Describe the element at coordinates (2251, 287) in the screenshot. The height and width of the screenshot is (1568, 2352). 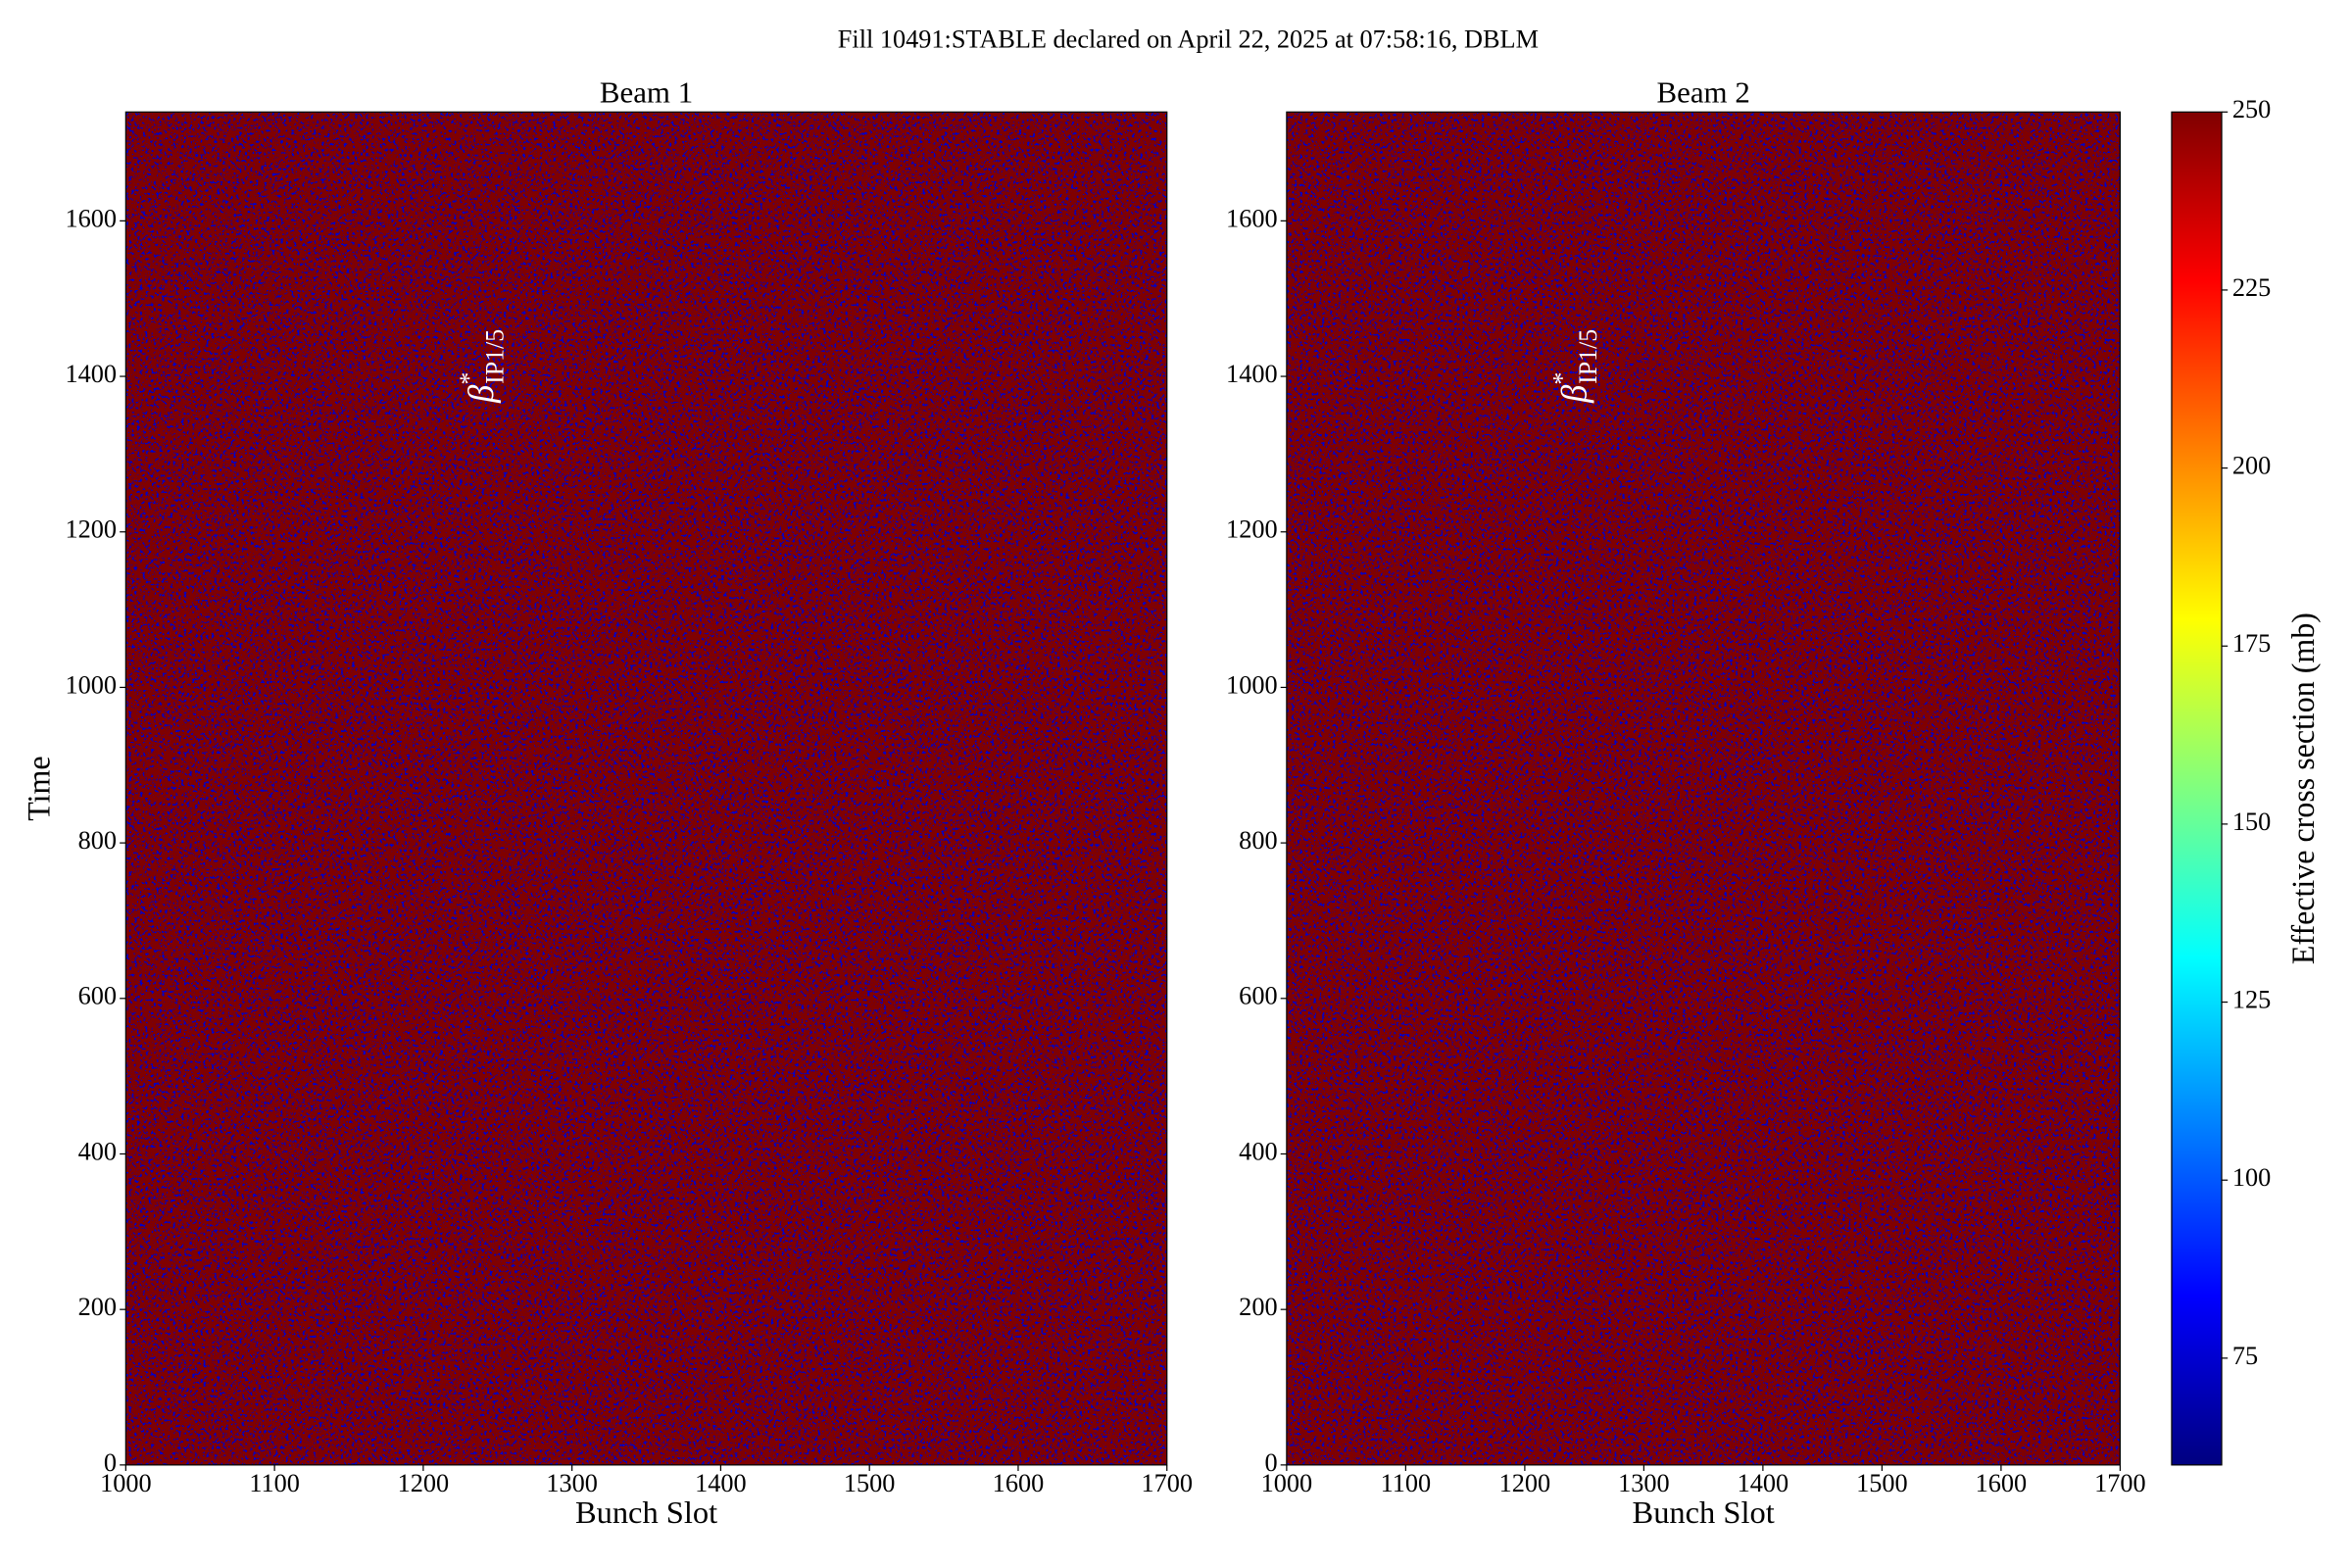
I see `colorbar-tick-label: 225` at that location.